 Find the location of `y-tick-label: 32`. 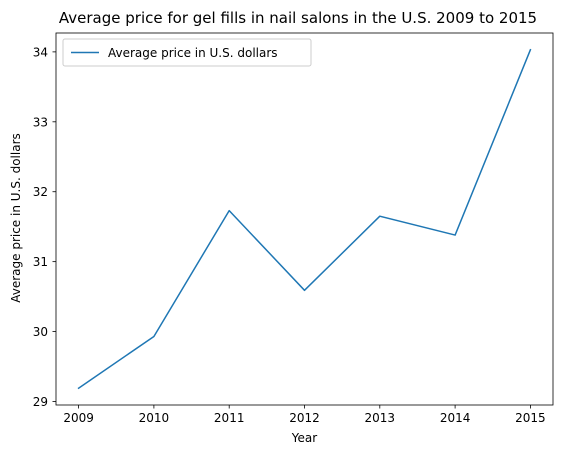

y-tick-label: 32 is located at coordinates (40, 192).